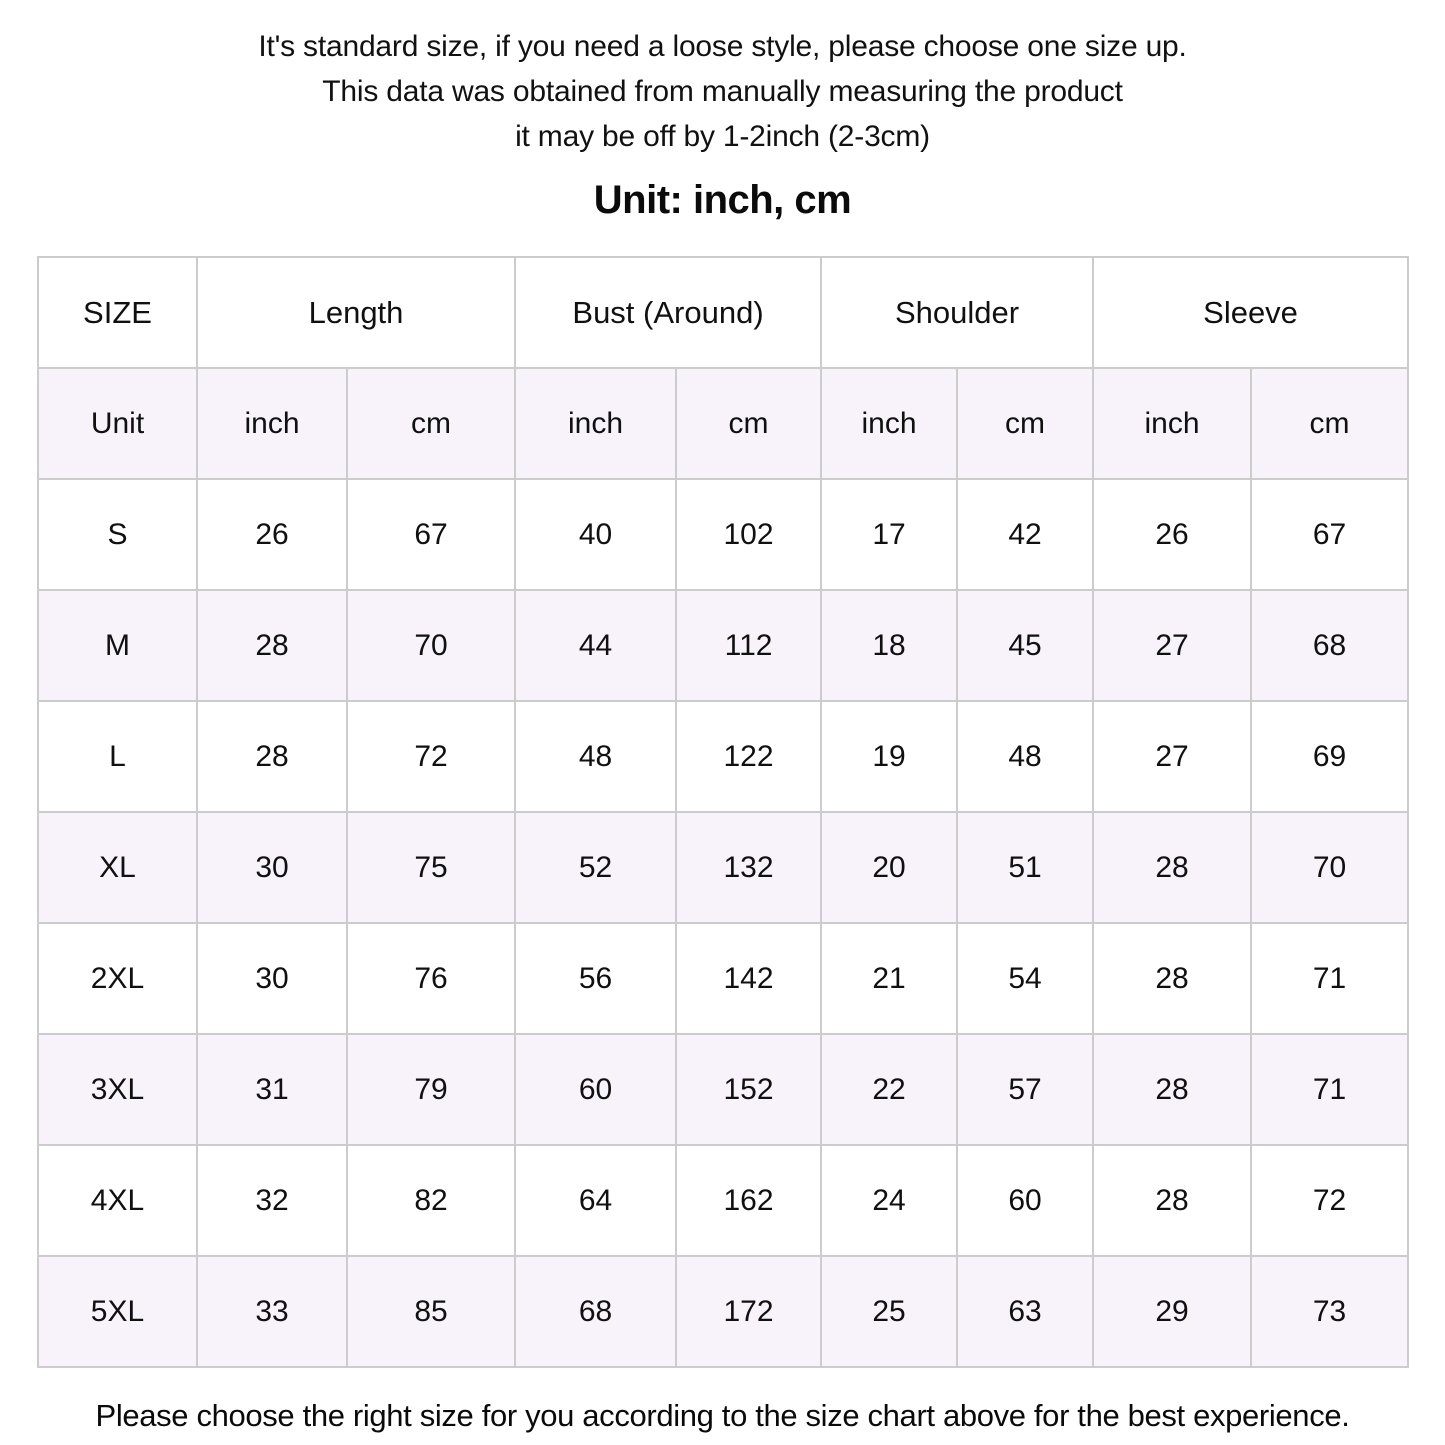 This screenshot has height=1445, width=1445. I want to click on cell-bust-inch: 48, so click(596, 756).